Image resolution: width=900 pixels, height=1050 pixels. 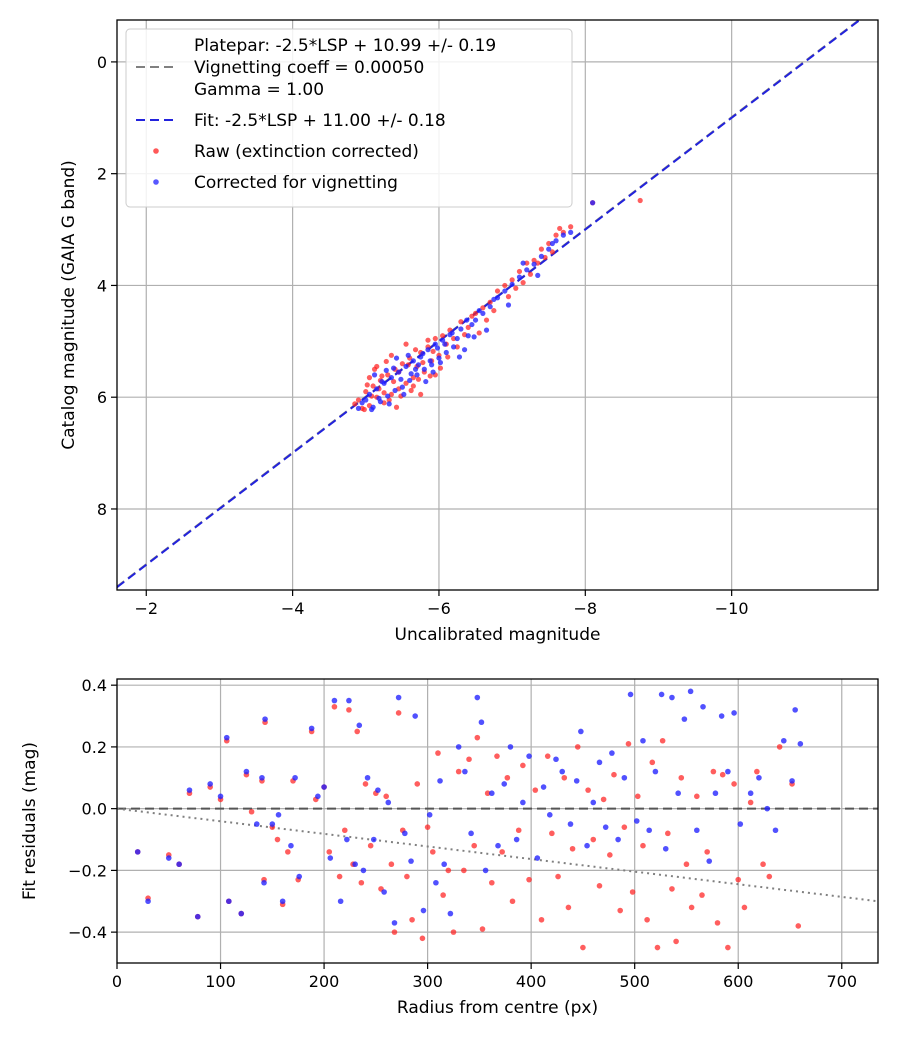 What do you see at coordinates (102, 62) in the screenshot?
I see `y-tick-label: 0` at bounding box center [102, 62].